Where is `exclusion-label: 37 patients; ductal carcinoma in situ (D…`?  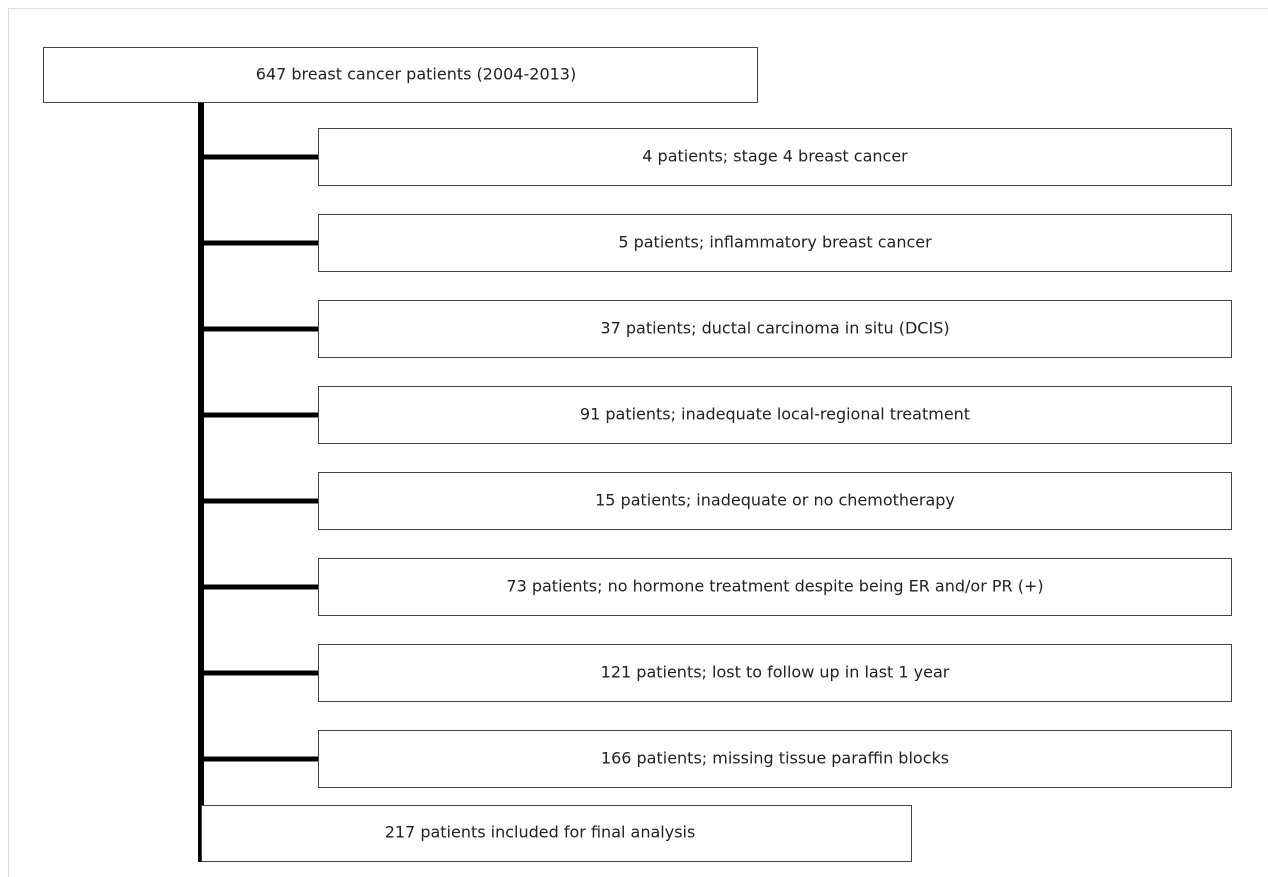 exclusion-label: 37 patients; ductal carcinoma in situ (D… is located at coordinates (774, 328).